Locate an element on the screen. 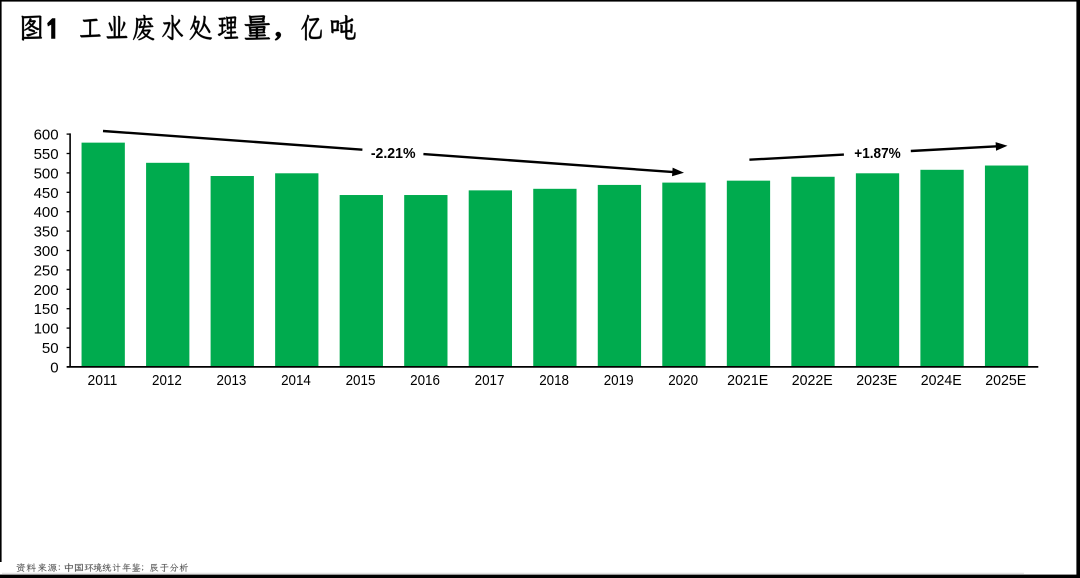 The height and width of the screenshot is (578, 1080). svg-text: 150 is located at coordinates (46, 309).